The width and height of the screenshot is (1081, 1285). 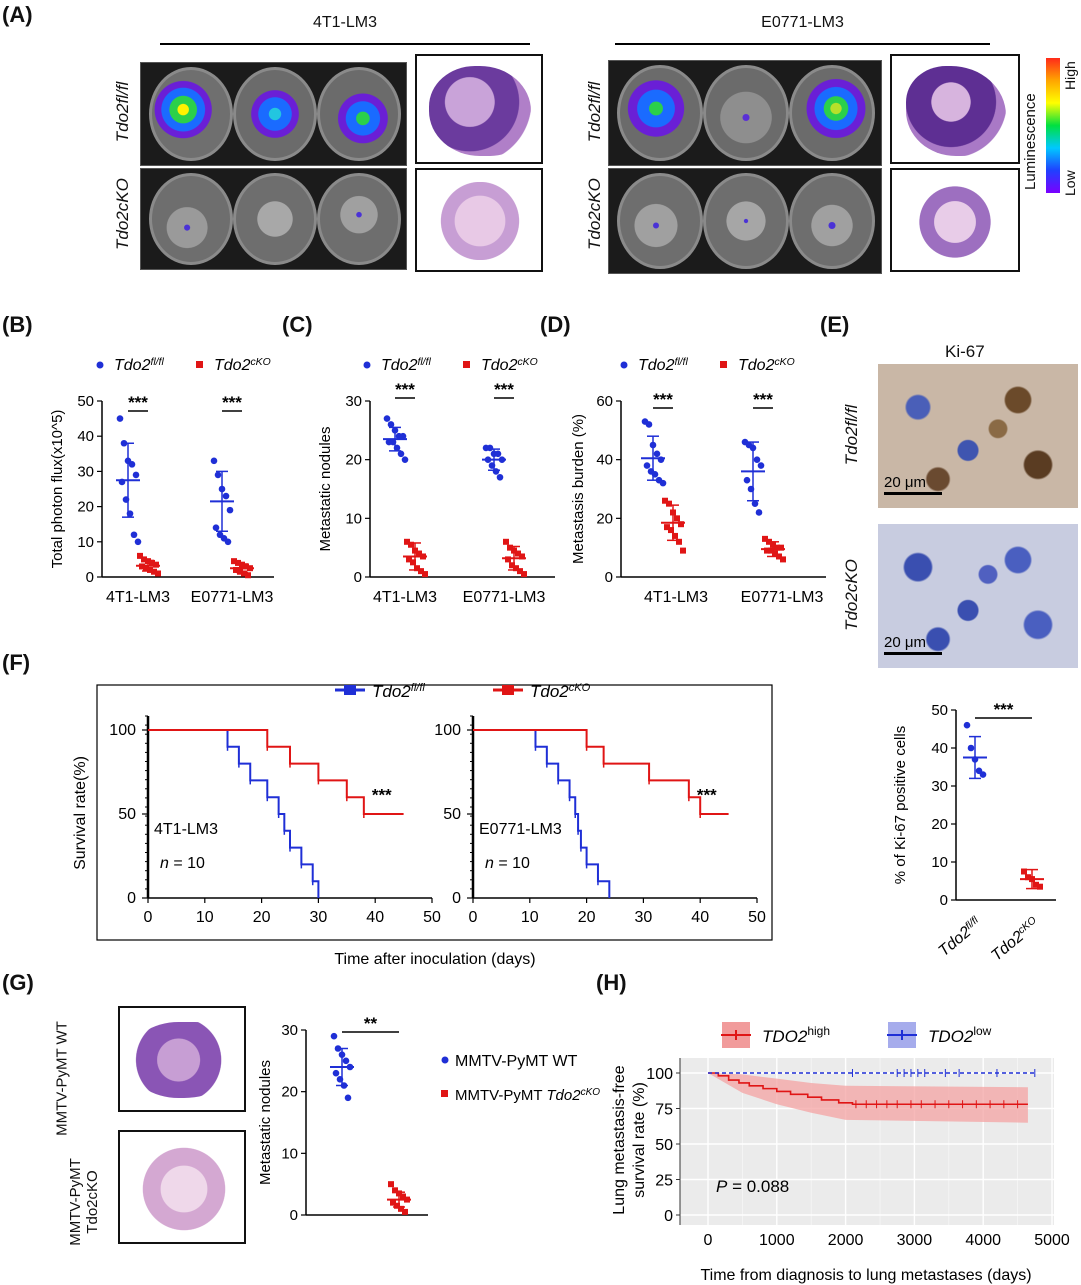 I want to click on y-tick-label: 50, so click(x=85, y=401).